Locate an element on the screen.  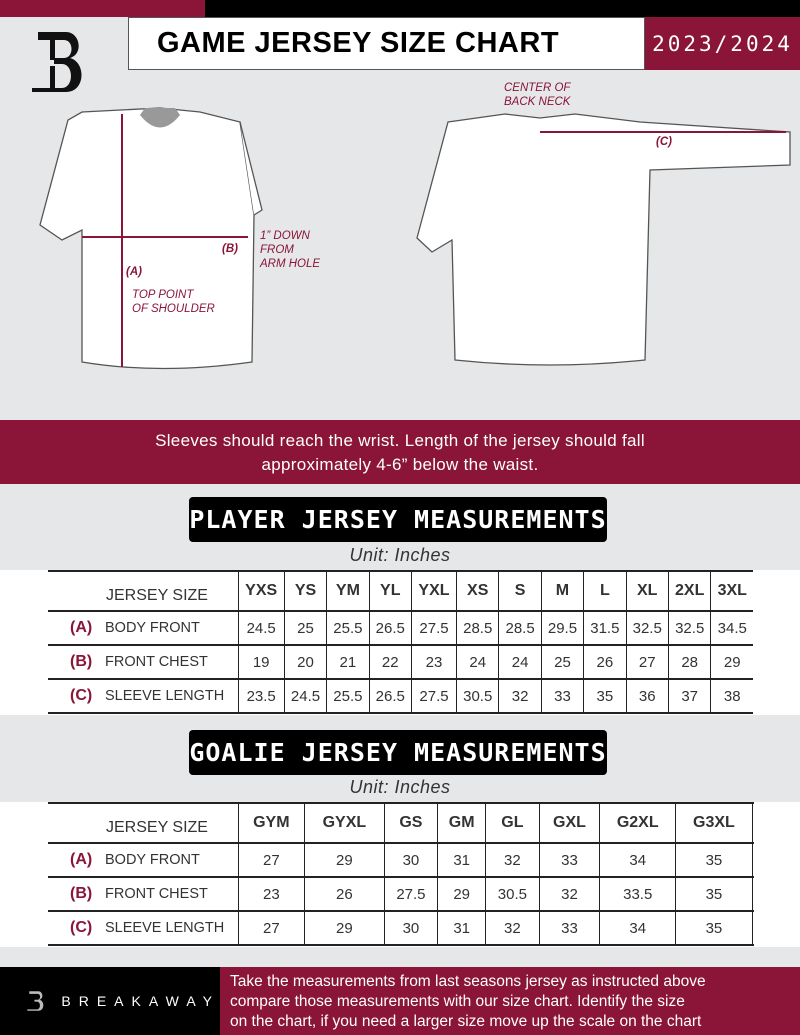
size-header: GYM is located at coordinates (271, 823).